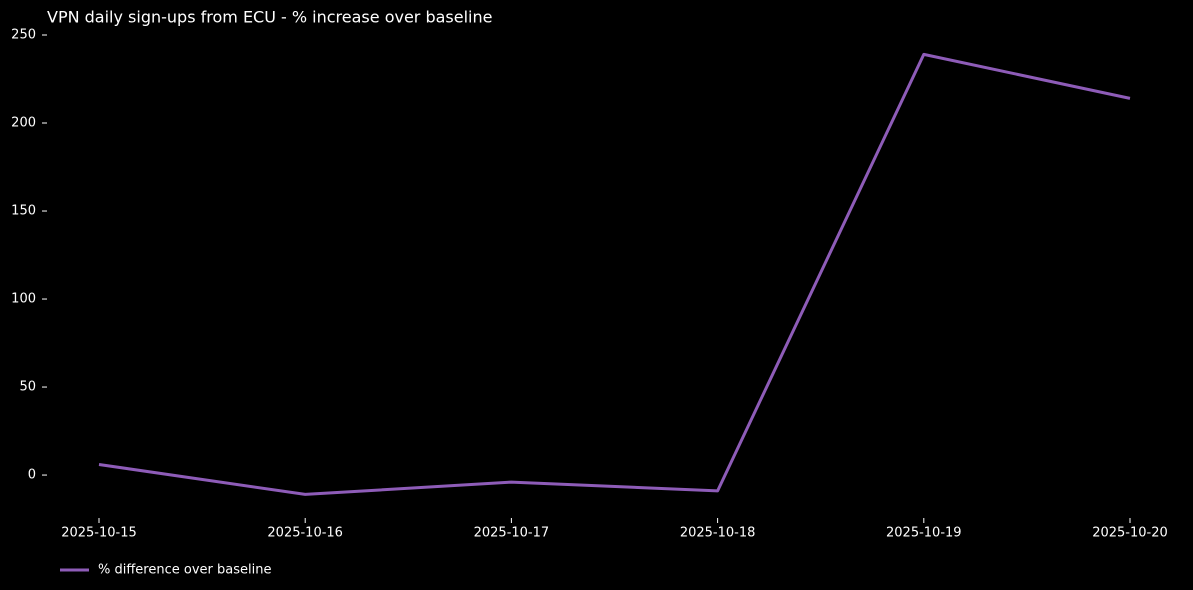  Describe the element at coordinates (27, 387) in the screenshot. I see `y-tick-label: 50` at that location.